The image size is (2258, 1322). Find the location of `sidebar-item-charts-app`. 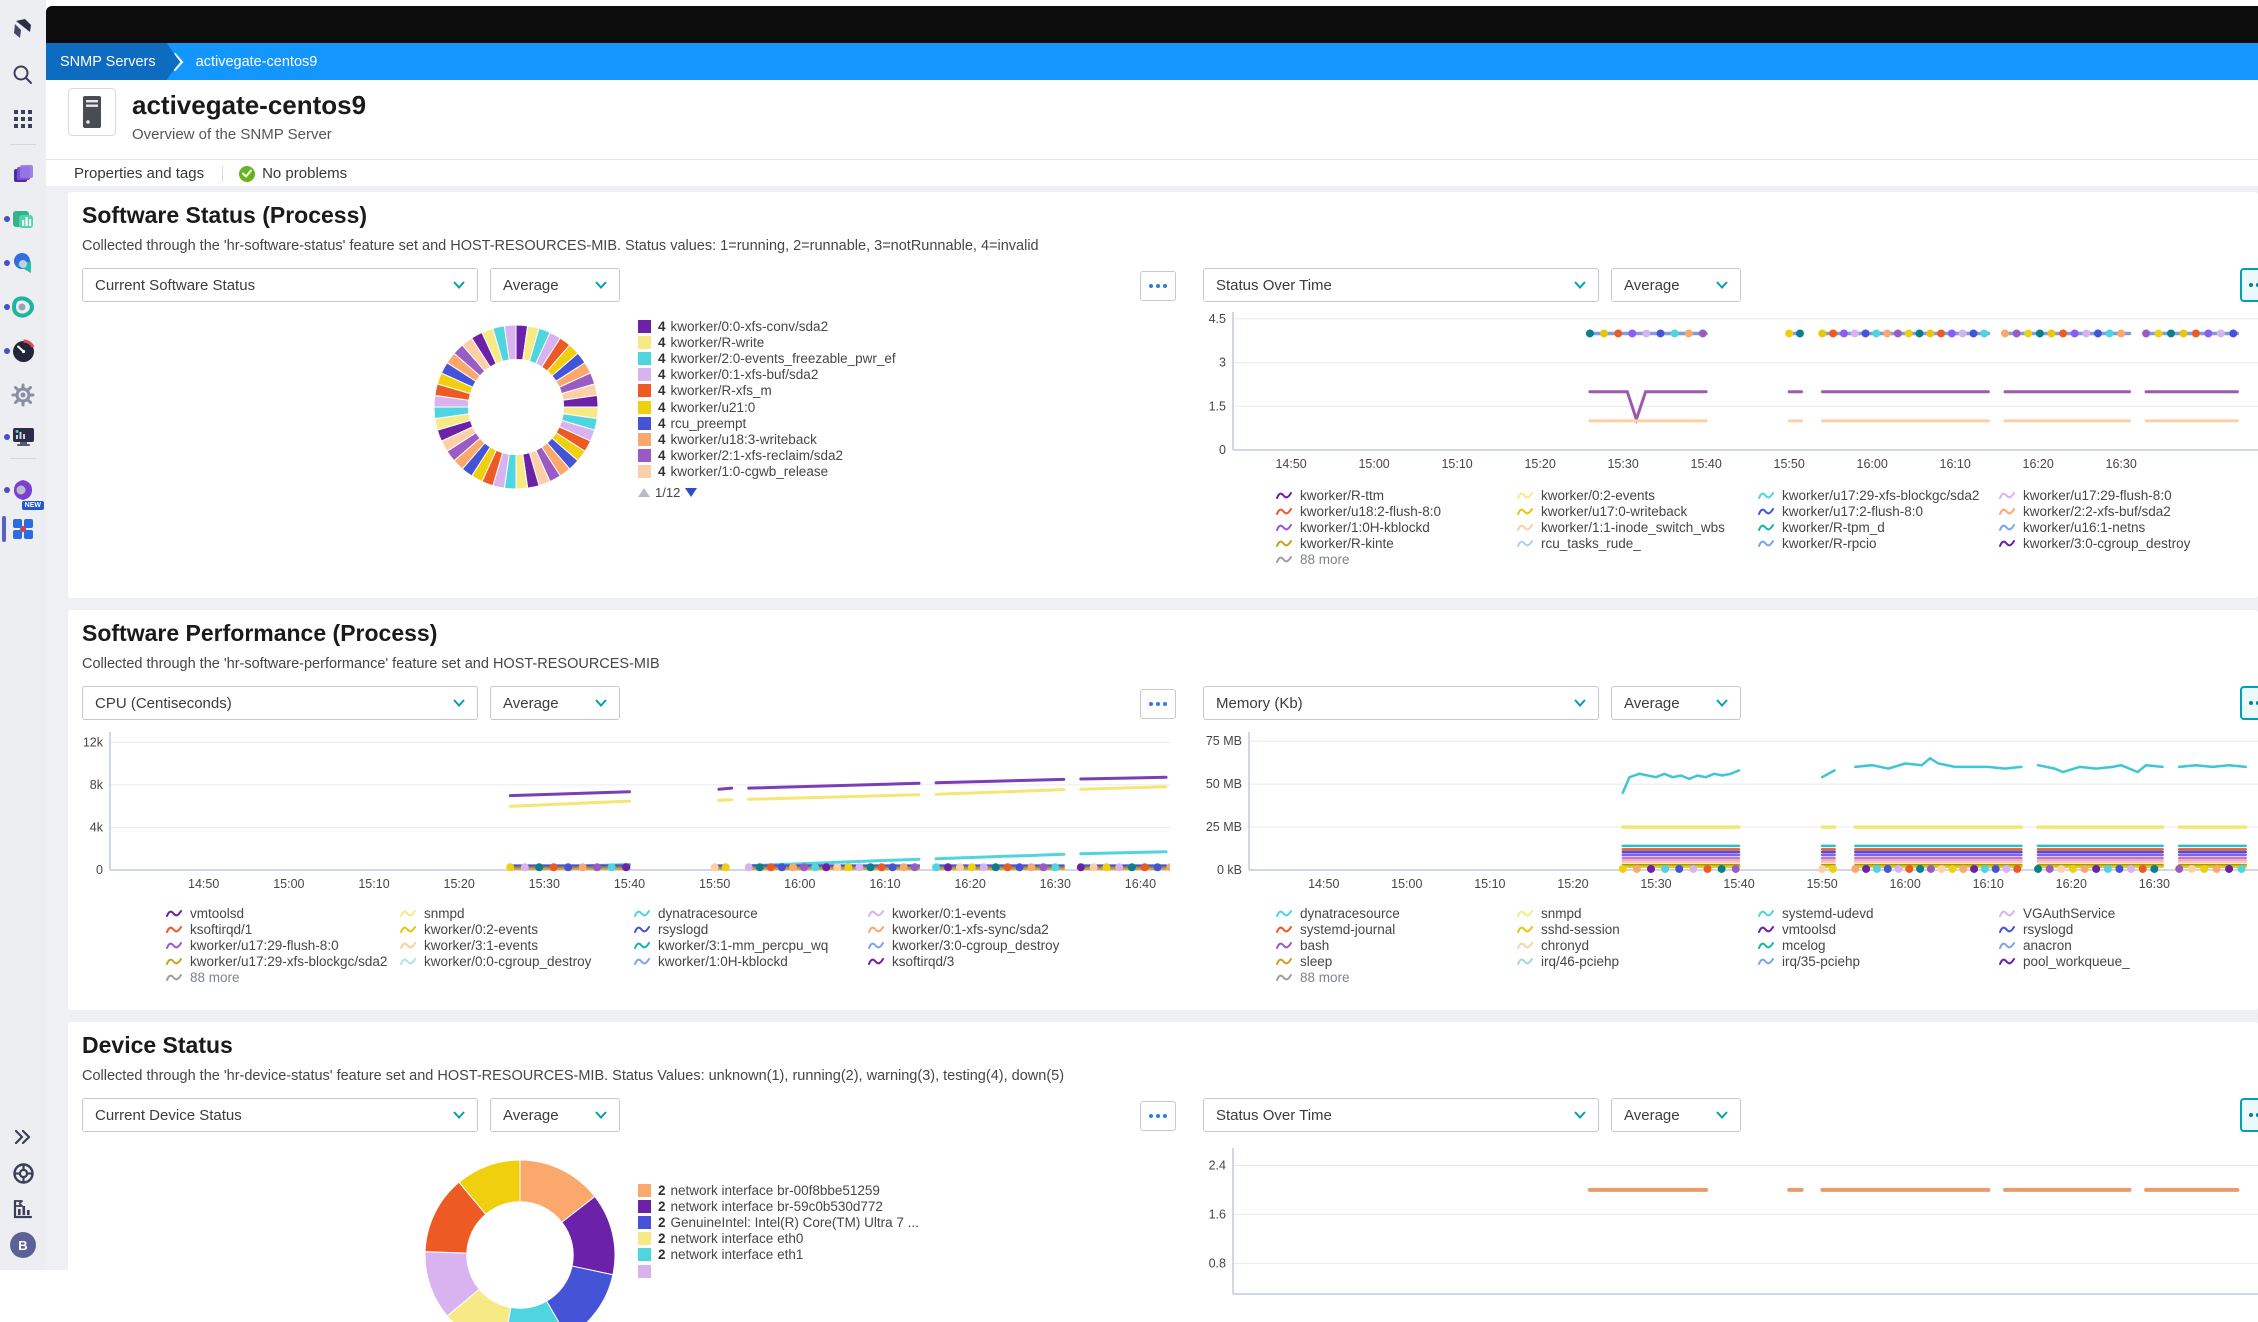

sidebar-item-charts-app is located at coordinates (23, 219).